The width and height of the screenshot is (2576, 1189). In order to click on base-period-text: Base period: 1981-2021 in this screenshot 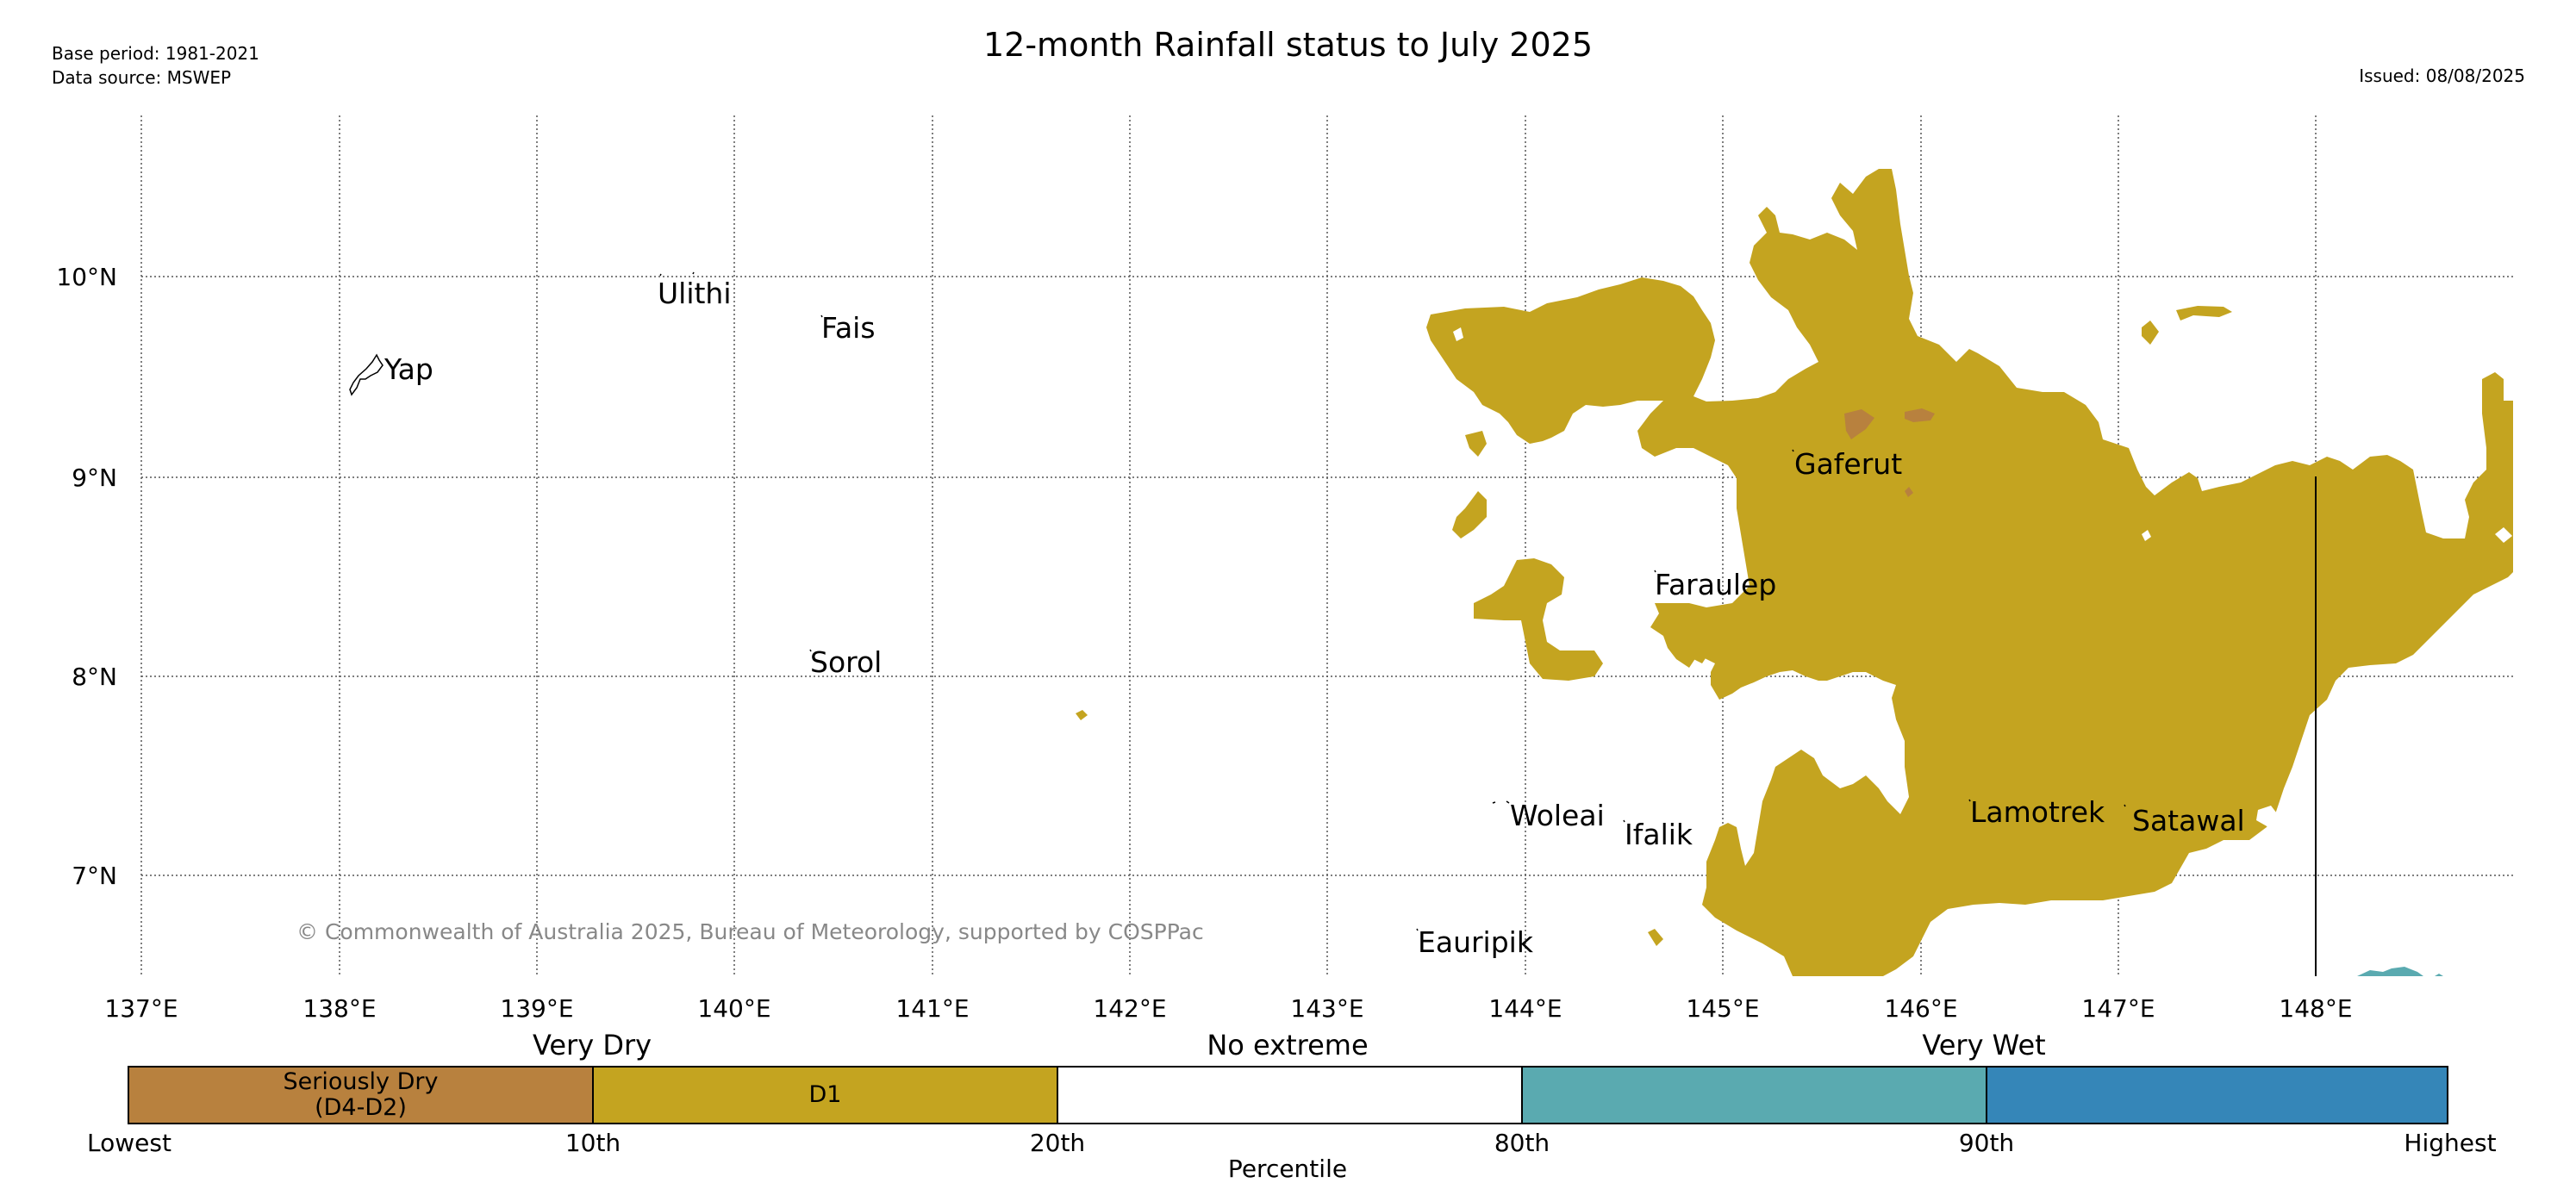, I will do `click(155, 54)`.